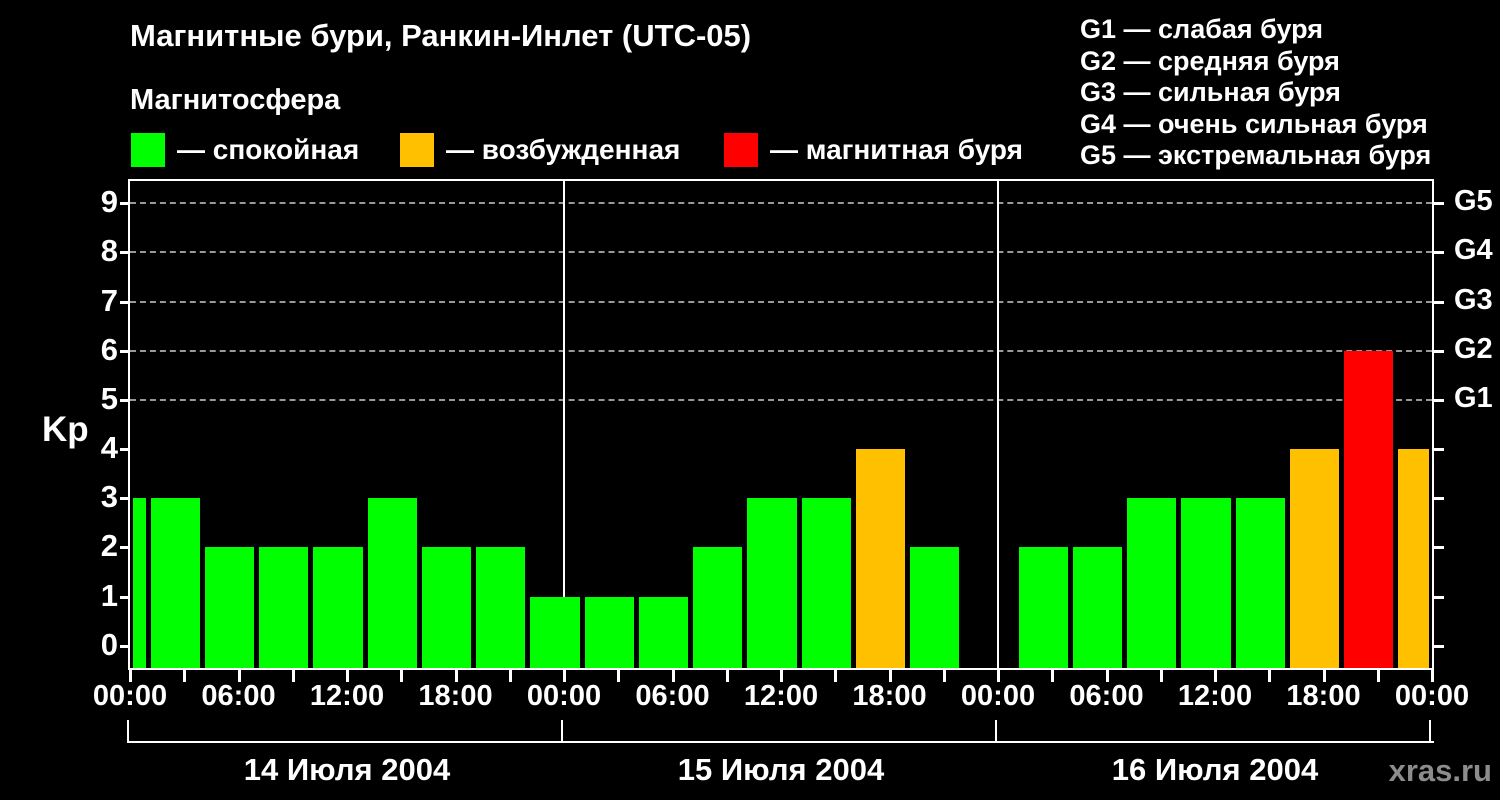 This screenshot has height=800, width=1500. Describe the element at coordinates (780, 742) in the screenshot. I see `date-bracket-line` at that location.